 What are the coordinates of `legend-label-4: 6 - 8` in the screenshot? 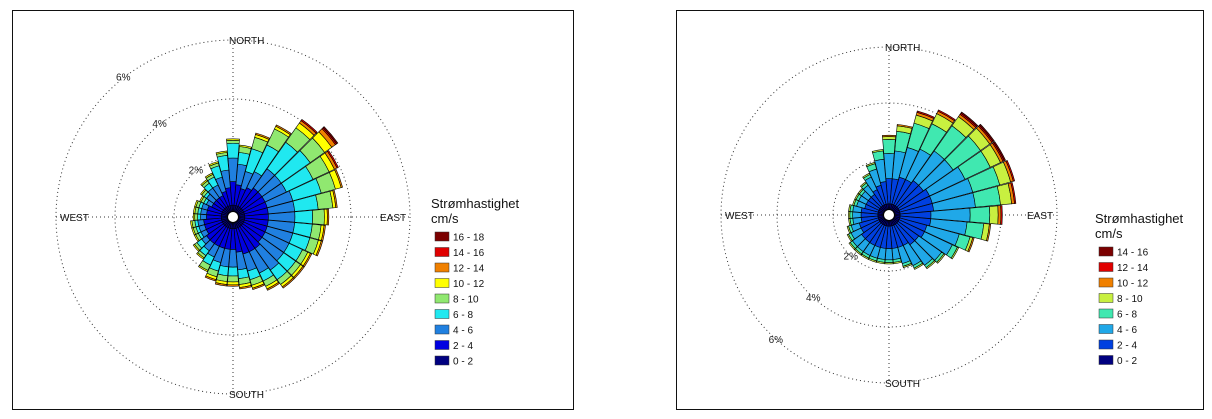 It's located at (1127, 315).